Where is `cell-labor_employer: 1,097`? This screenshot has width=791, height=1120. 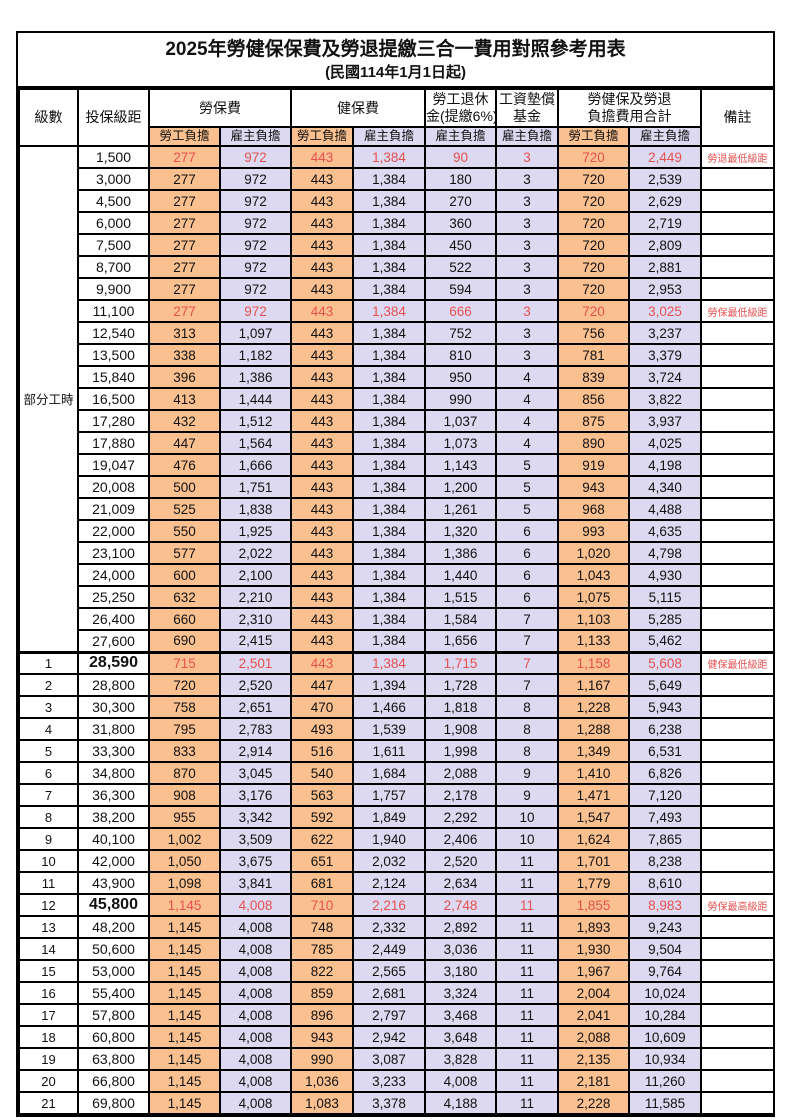
cell-labor_employer: 1,097 is located at coordinates (255, 333).